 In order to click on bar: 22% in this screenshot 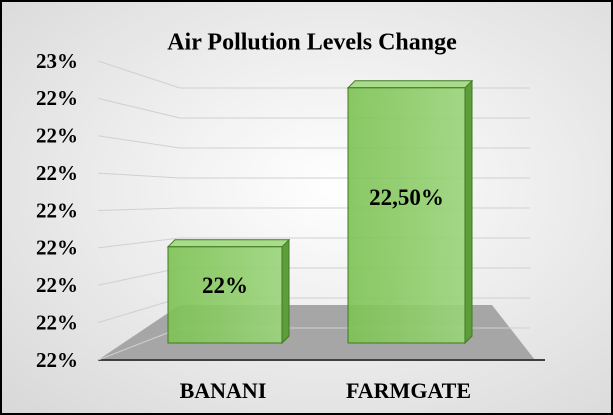, I will do `click(228, 291)`.